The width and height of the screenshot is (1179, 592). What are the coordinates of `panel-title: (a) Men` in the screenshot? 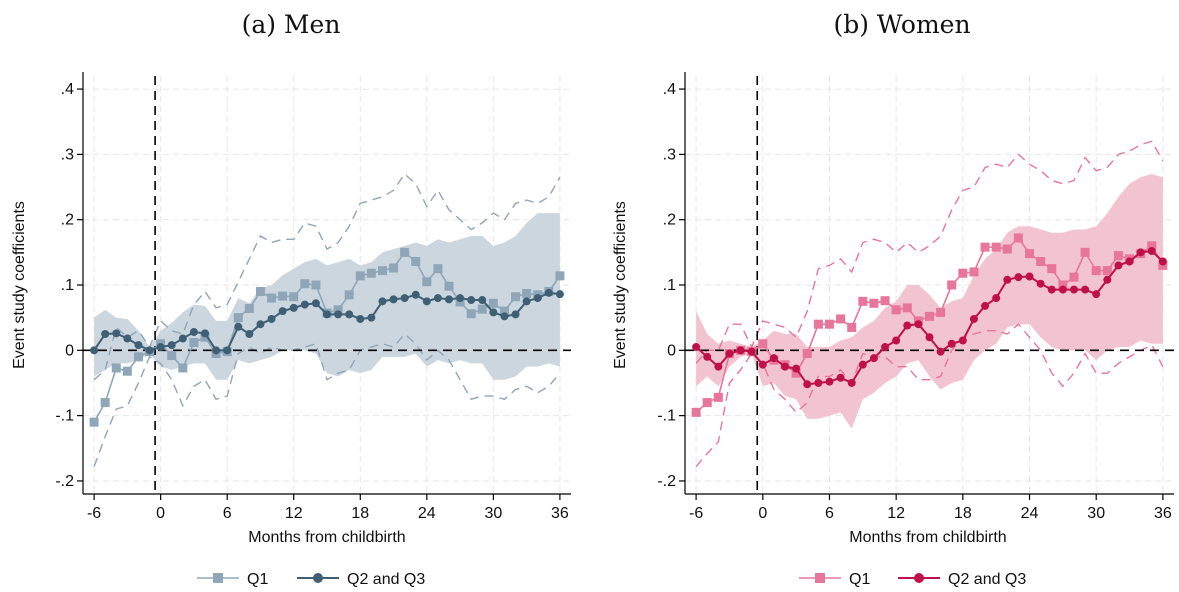 It's located at (291, 24).